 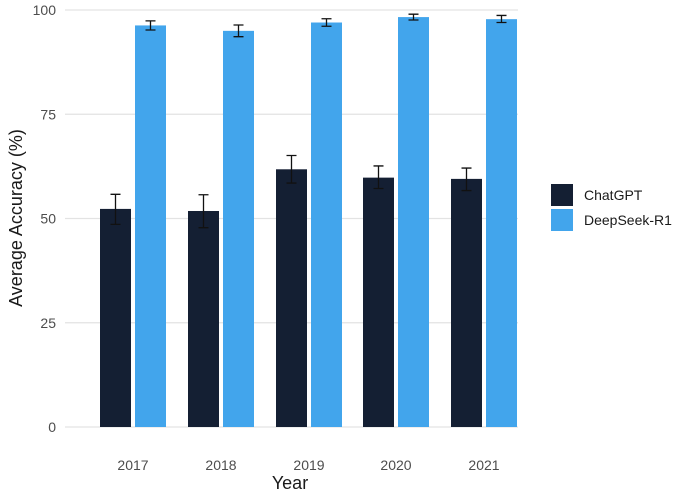 What do you see at coordinates (628, 220) in the screenshot?
I see `legend-label-deepseek-r1: DeepSeek-R1` at bounding box center [628, 220].